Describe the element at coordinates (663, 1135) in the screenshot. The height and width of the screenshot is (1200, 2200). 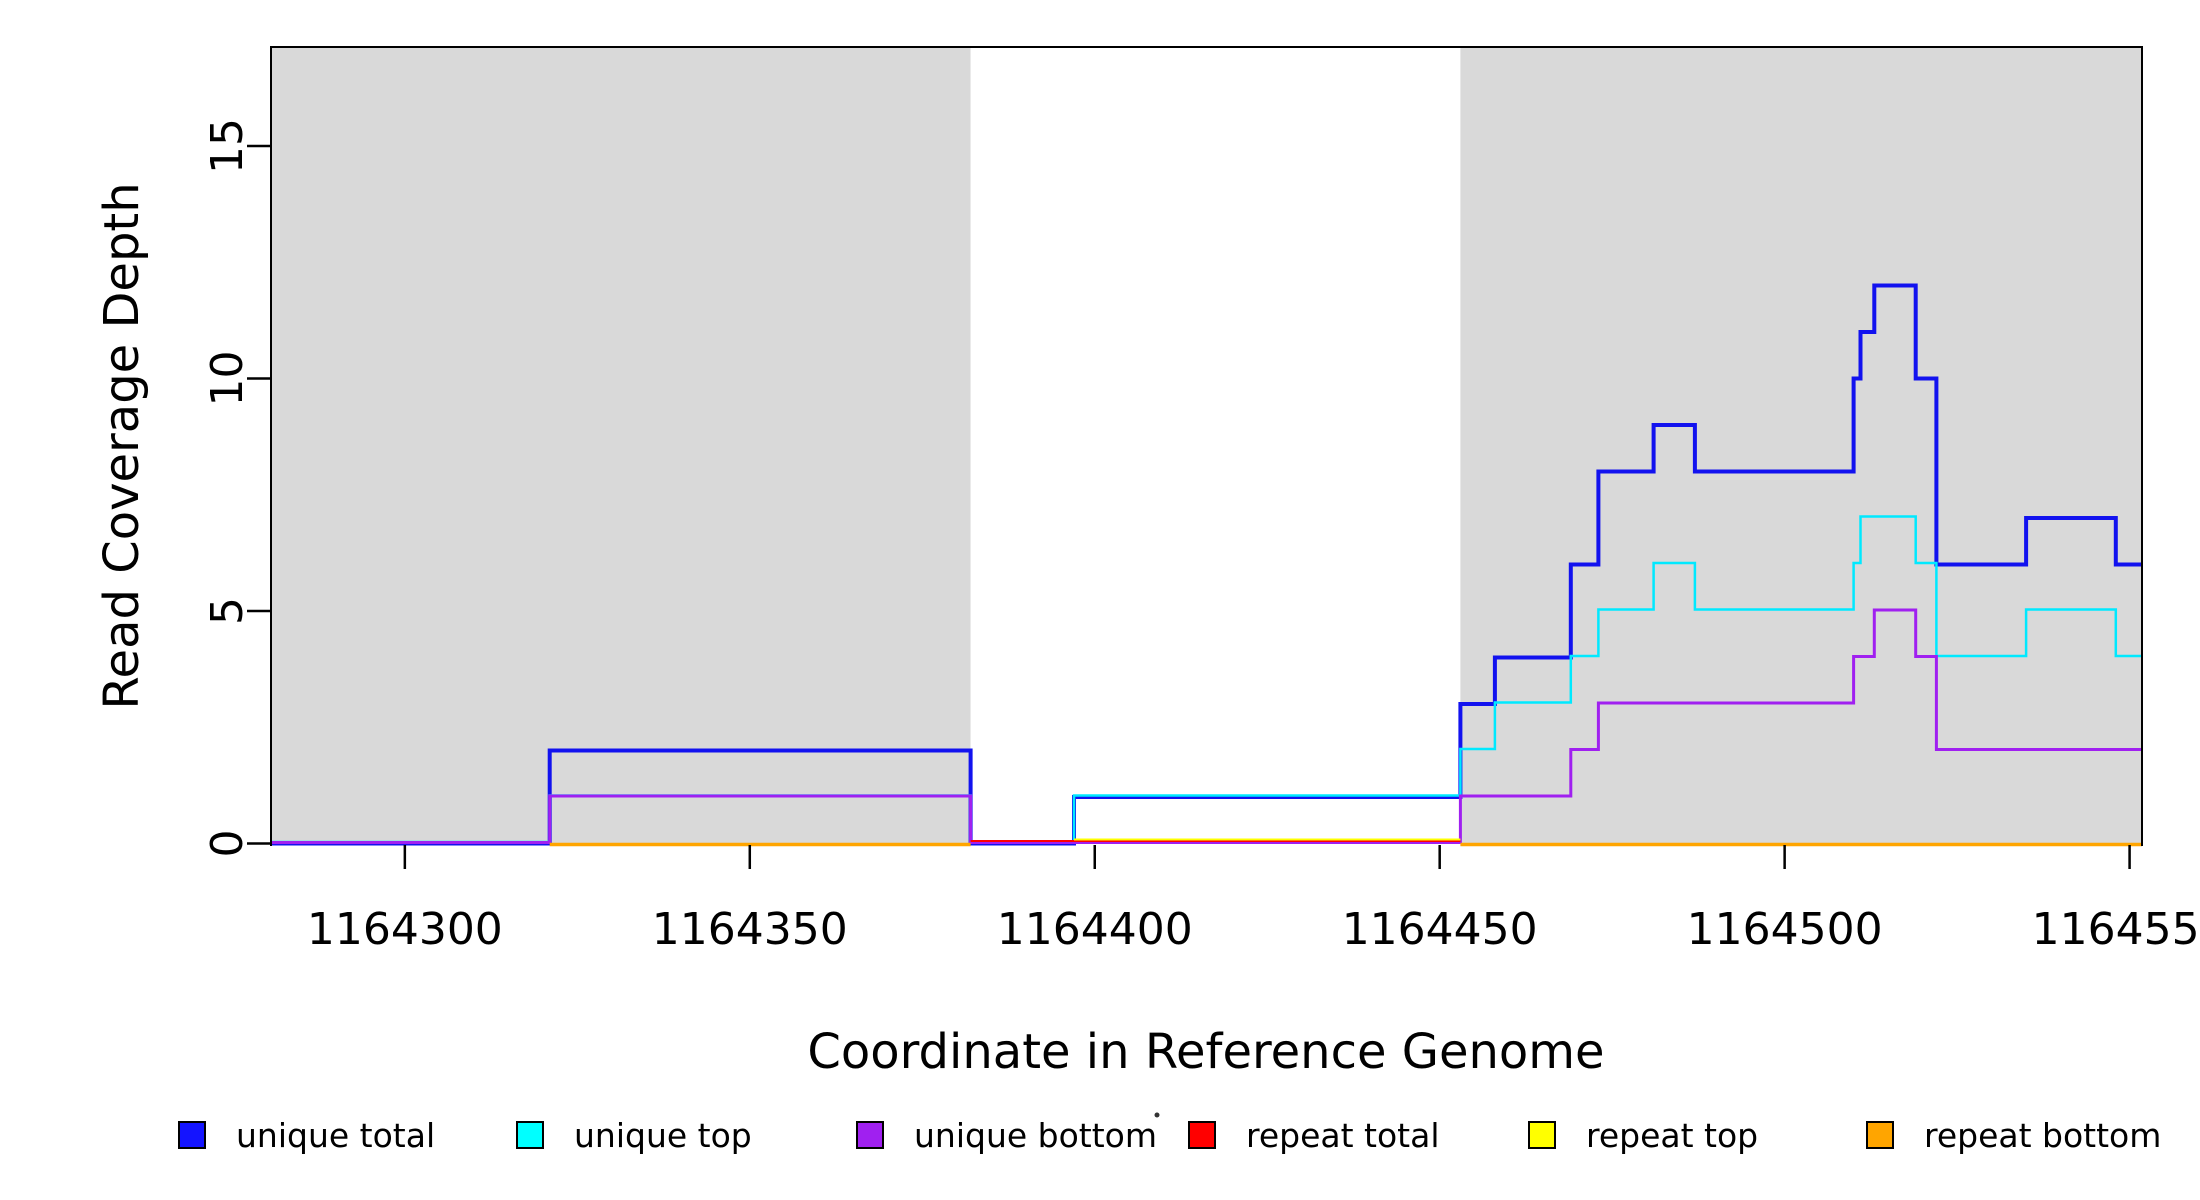
I see `legend-label-unique-top: unique top` at that location.